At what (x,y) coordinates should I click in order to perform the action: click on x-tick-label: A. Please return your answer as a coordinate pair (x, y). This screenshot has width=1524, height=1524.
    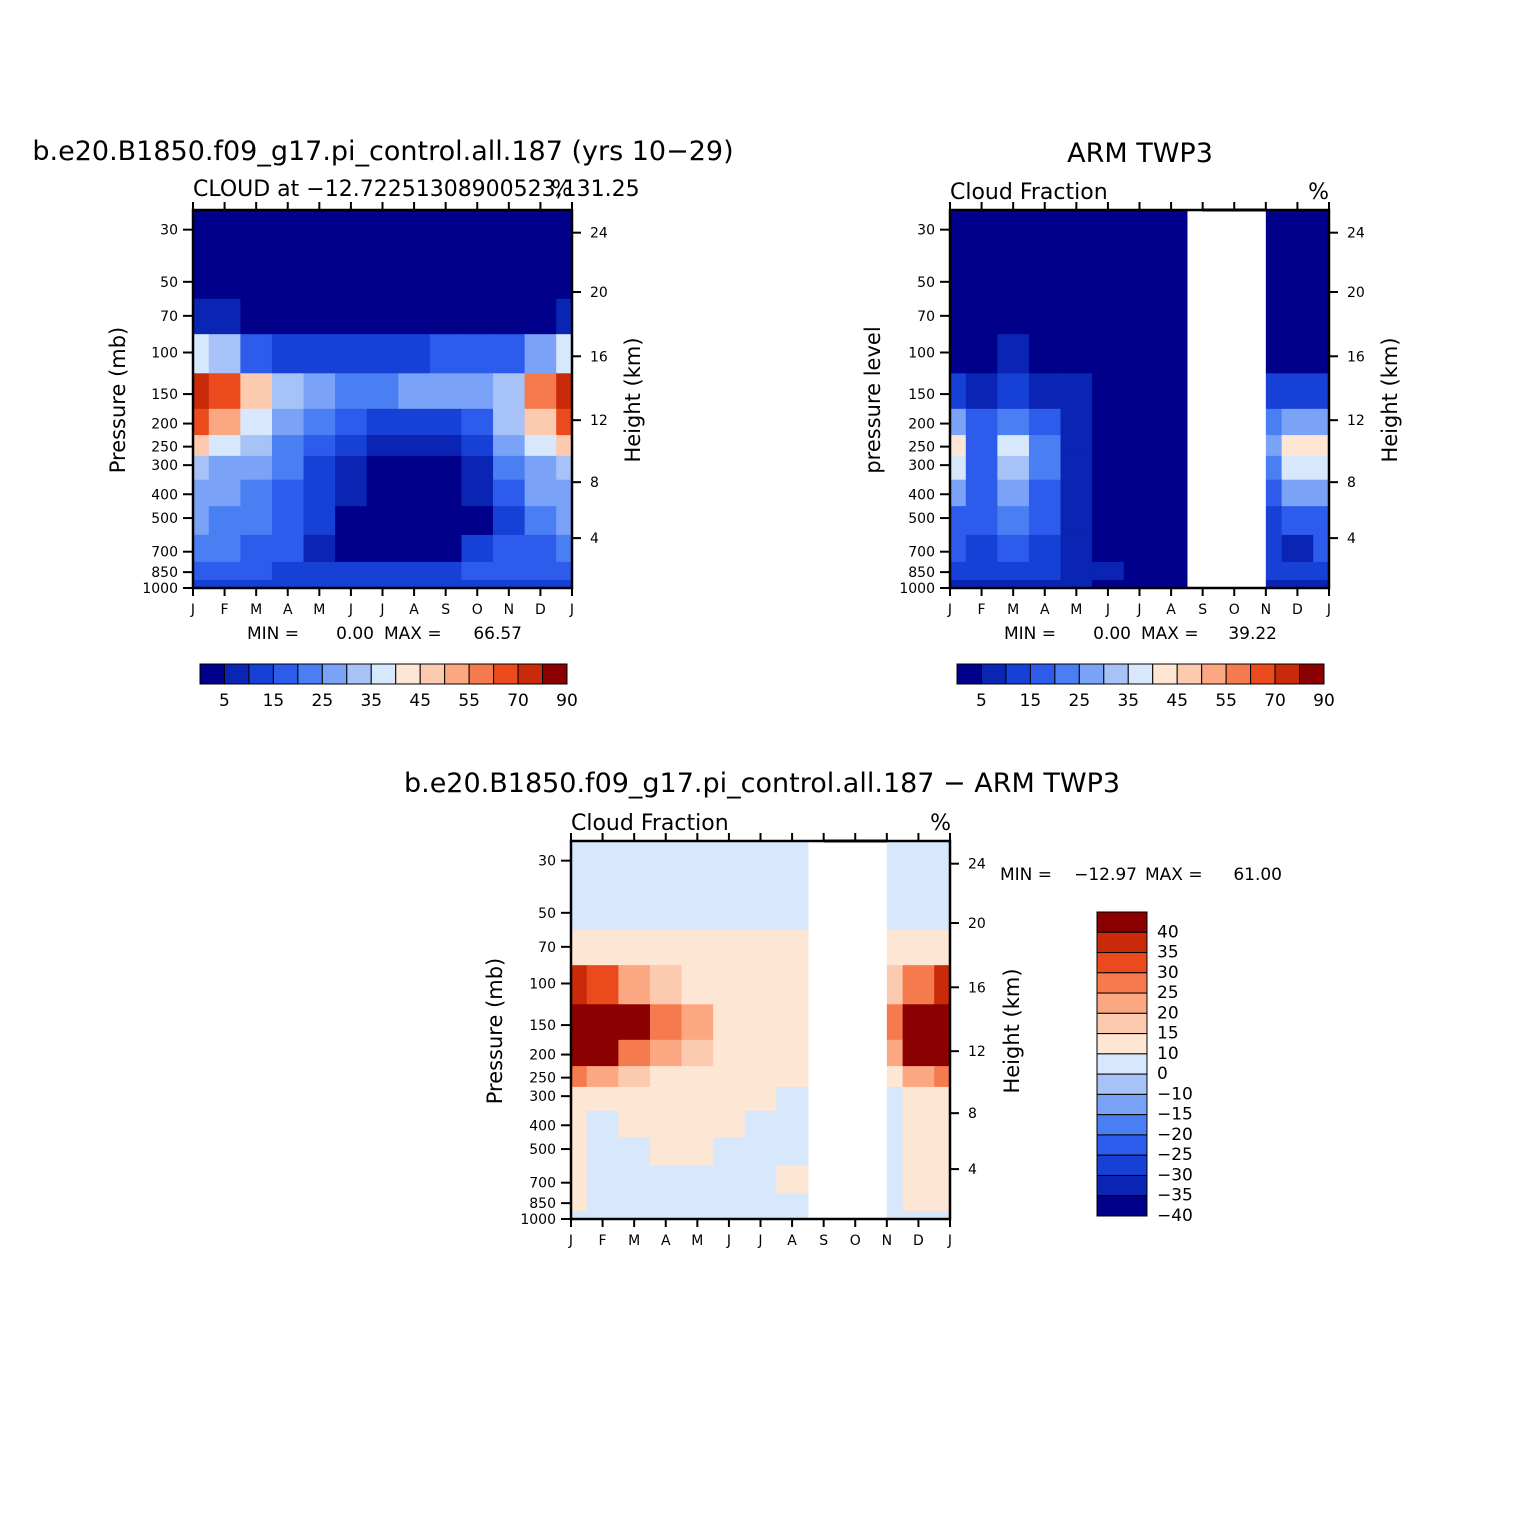
    Looking at the image, I should click on (792, 1241).